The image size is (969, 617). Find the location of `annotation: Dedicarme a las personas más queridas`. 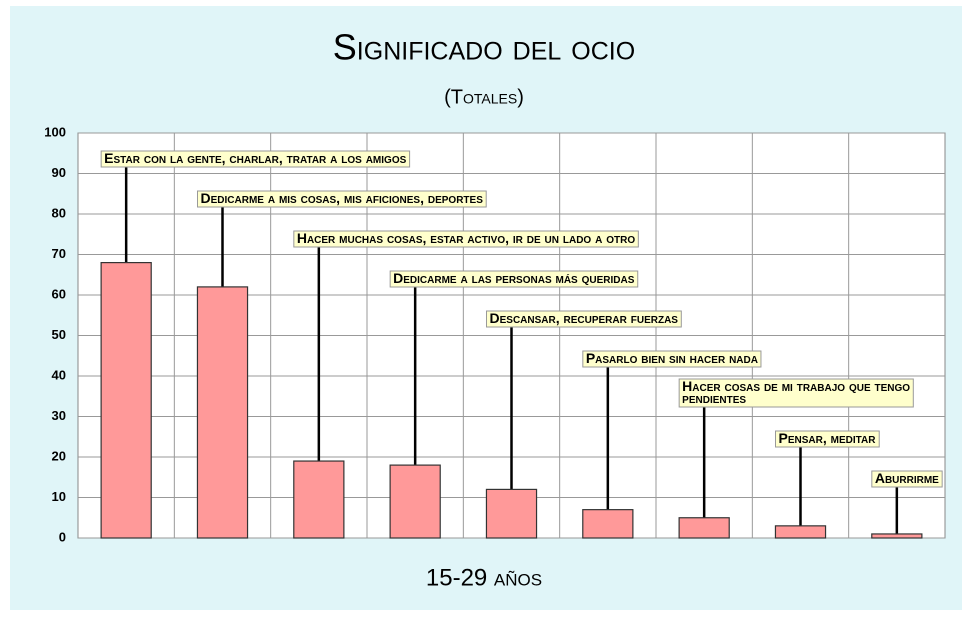

annotation: Dedicarme a las personas más queridas is located at coordinates (514, 368).